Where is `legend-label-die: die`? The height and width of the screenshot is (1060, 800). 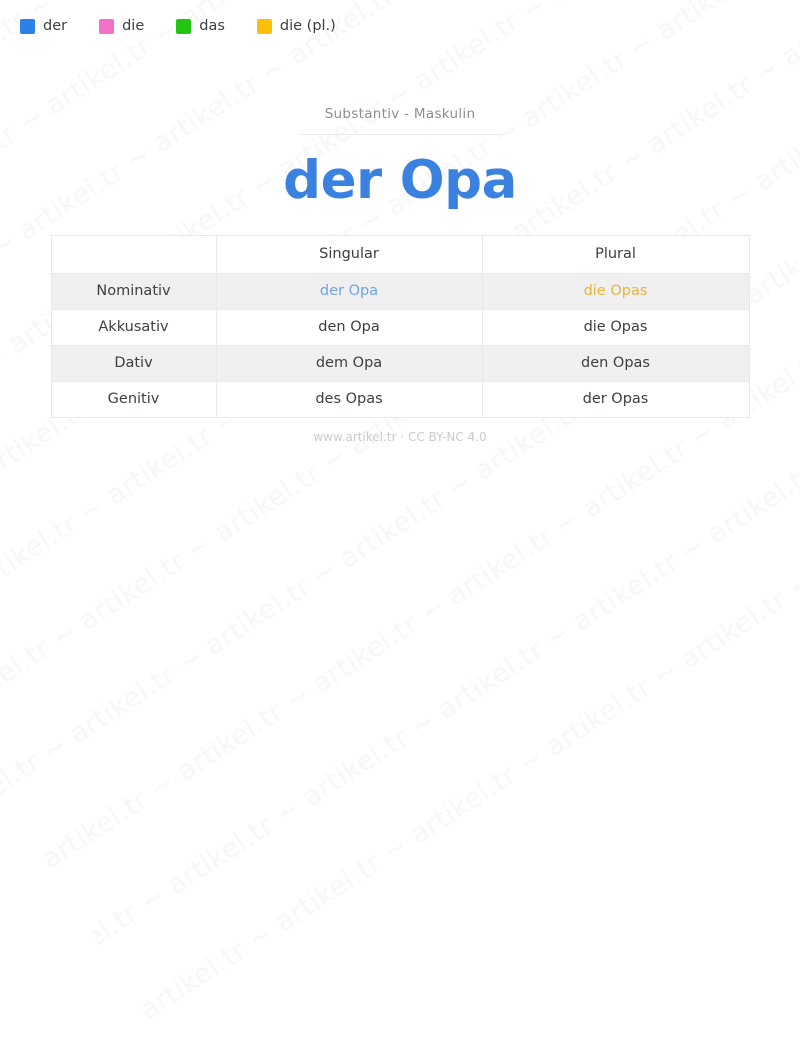
legend-label-die: die is located at coordinates (133, 26).